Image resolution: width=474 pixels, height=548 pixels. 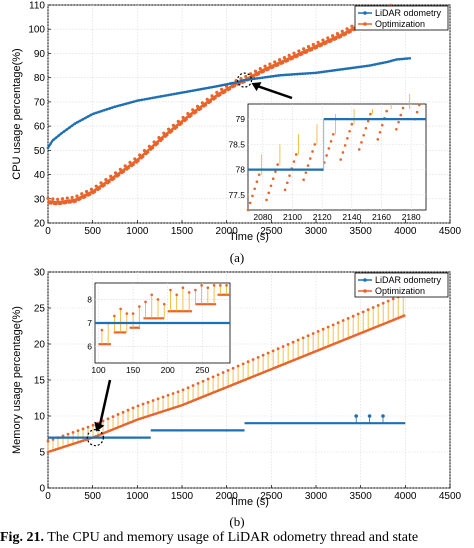 I want to click on inset-x-tick-label: 2120, so click(x=322, y=217).